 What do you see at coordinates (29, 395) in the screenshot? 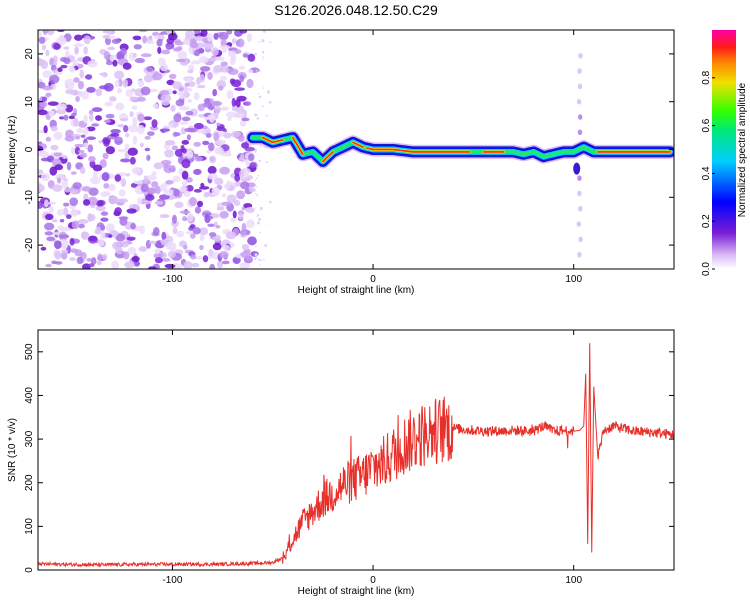
I see `snr-y-tick-label: 400` at bounding box center [29, 395].